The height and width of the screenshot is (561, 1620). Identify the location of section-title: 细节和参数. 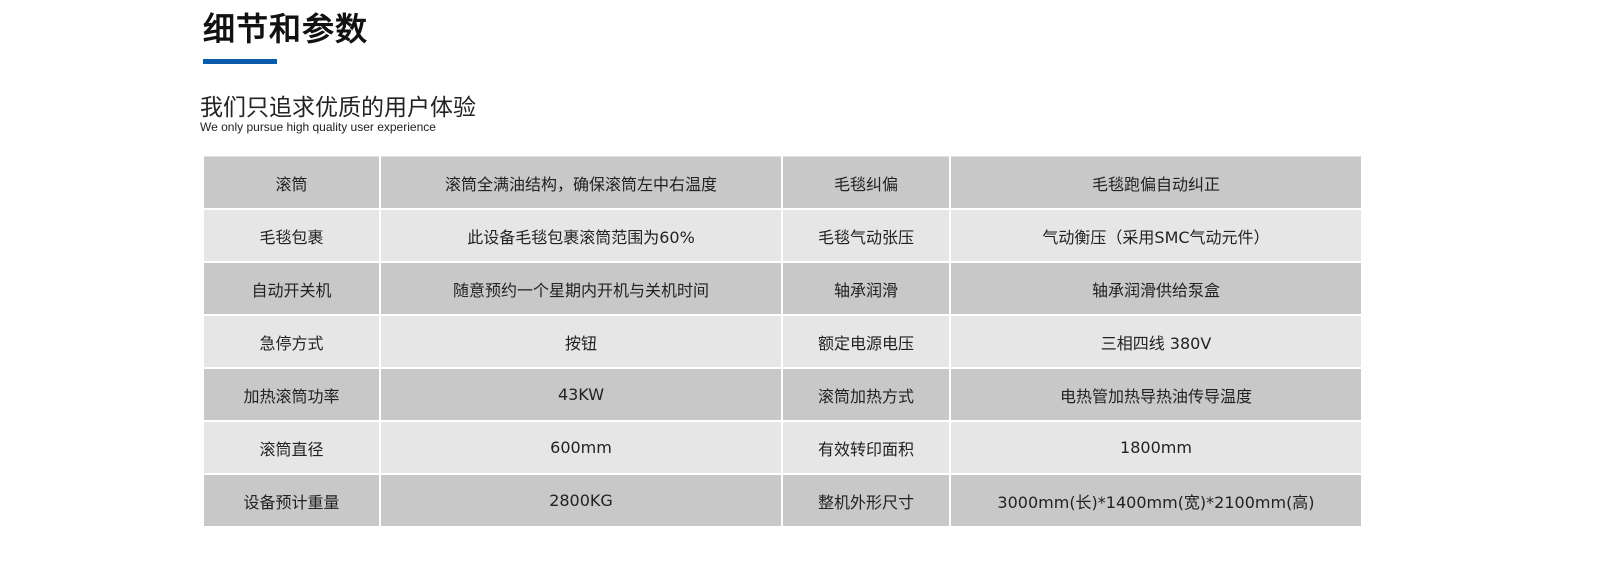
(286, 29).